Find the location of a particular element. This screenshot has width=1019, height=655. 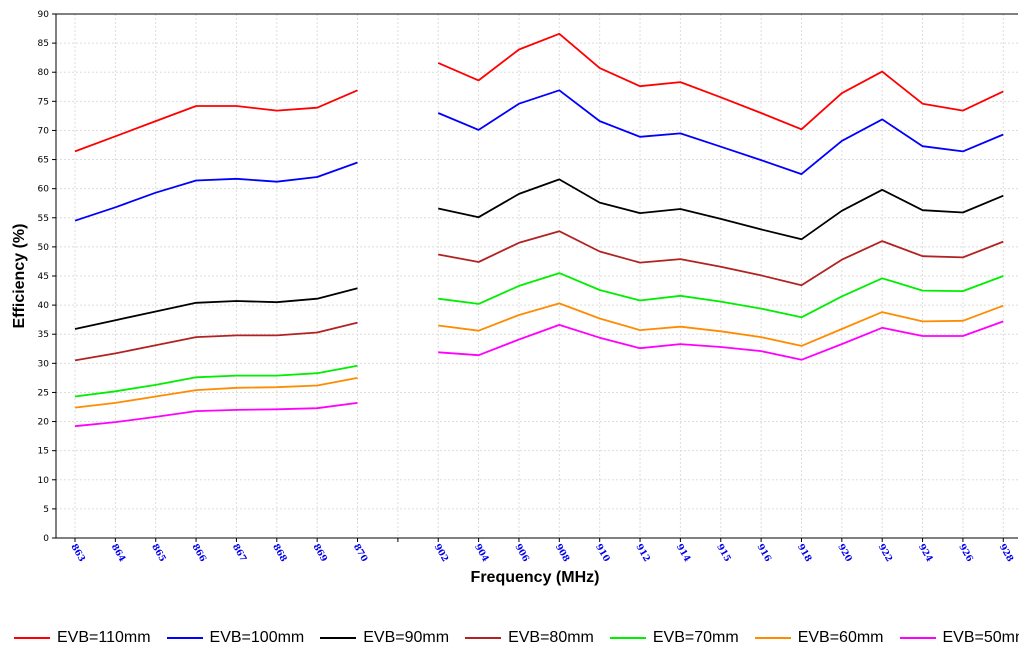

x-tick-label: 912 is located at coordinates (642, 553).